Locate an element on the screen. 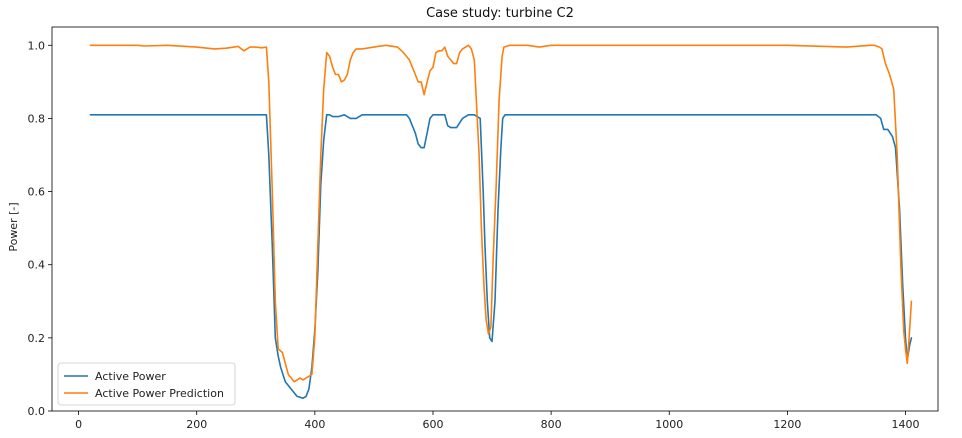  legend-label: Active Power Prediction is located at coordinates (159, 393).